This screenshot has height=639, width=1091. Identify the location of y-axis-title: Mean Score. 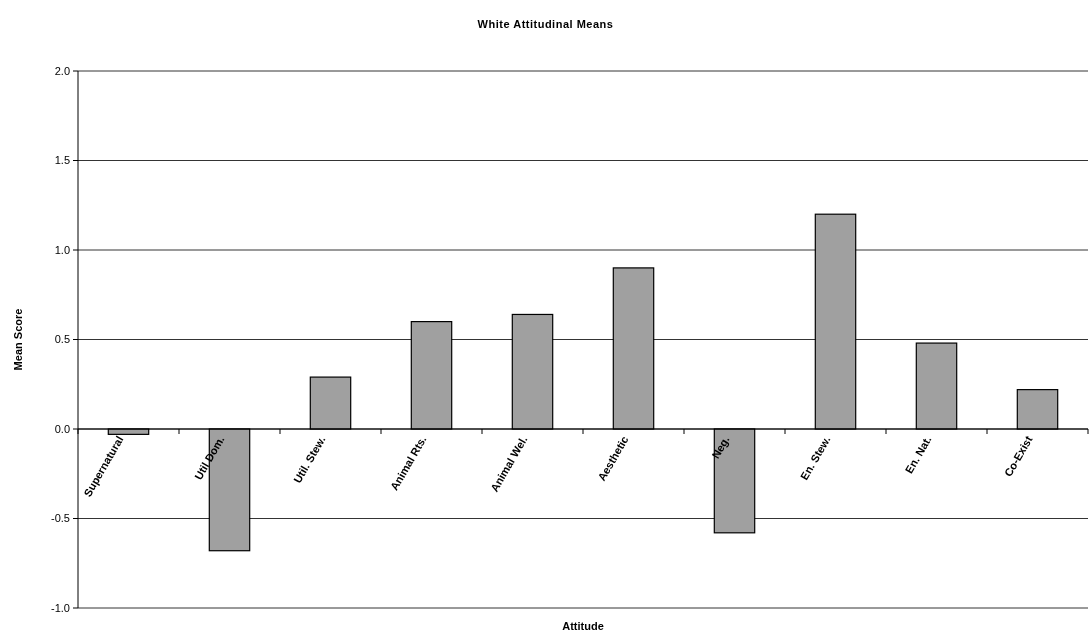
(18, 339).